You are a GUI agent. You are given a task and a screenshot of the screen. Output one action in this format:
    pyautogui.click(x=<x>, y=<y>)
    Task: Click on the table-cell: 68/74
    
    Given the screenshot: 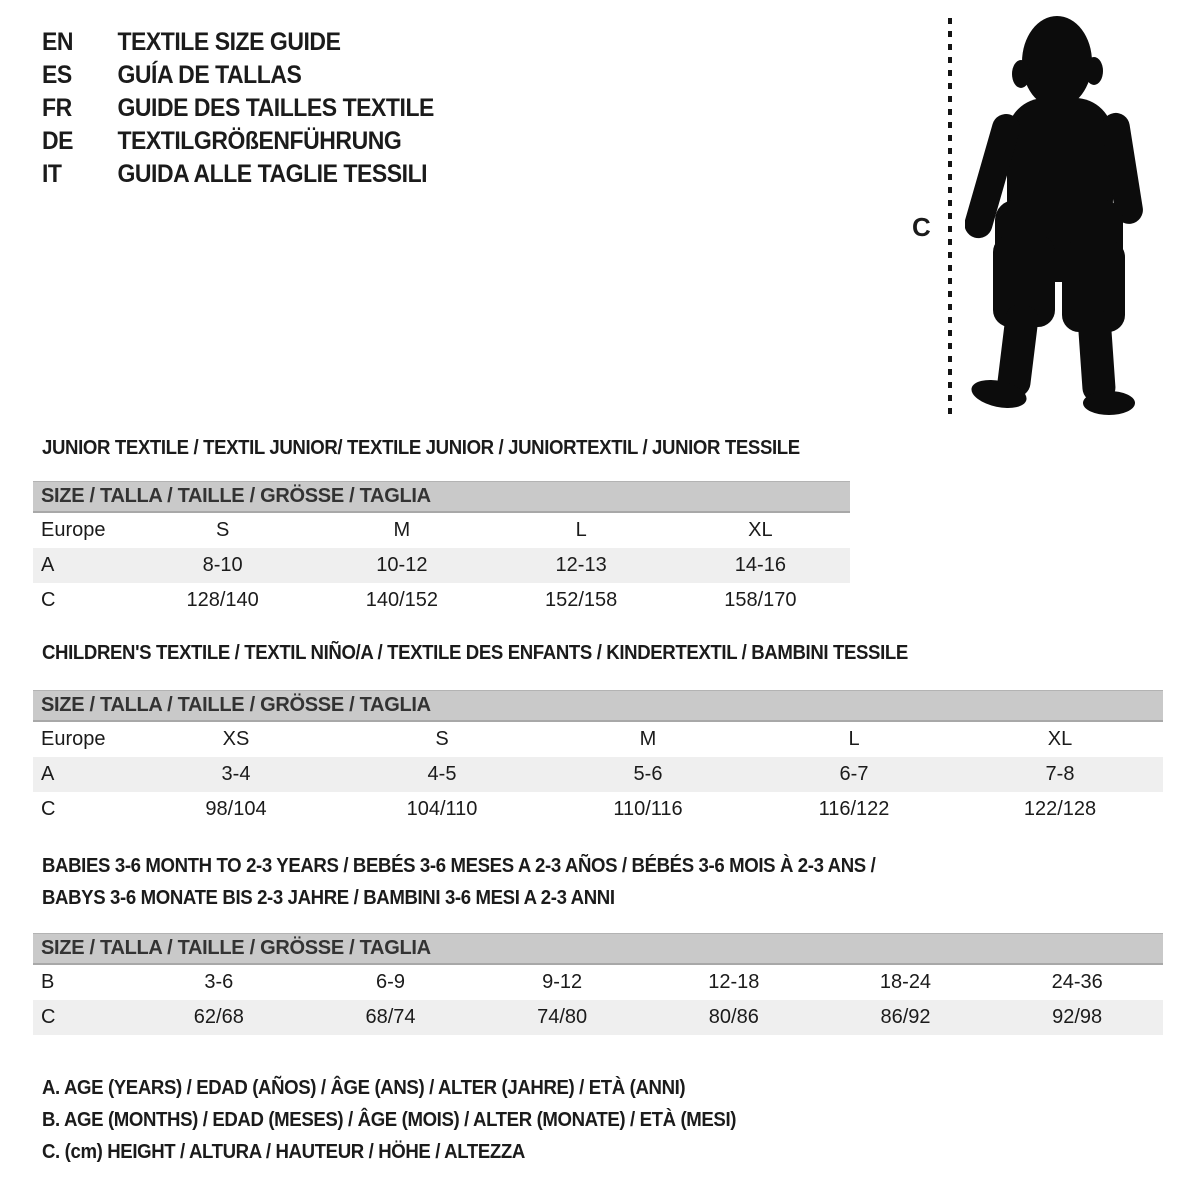 What is the action you would take?
    pyautogui.click(x=390, y=1017)
    